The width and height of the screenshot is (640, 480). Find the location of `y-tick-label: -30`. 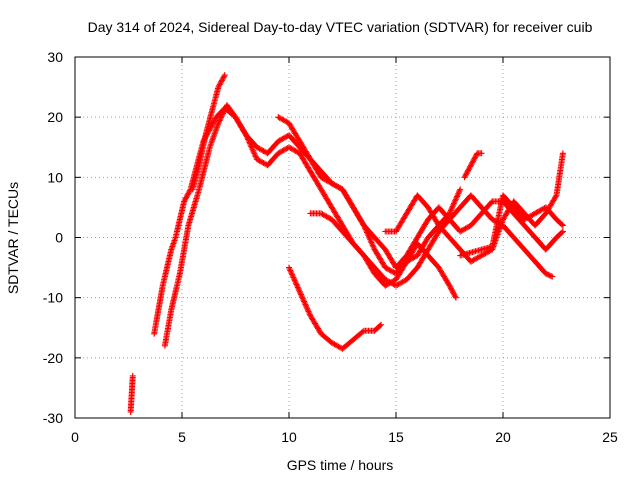

y-tick-label: -30 is located at coordinates (53, 418).